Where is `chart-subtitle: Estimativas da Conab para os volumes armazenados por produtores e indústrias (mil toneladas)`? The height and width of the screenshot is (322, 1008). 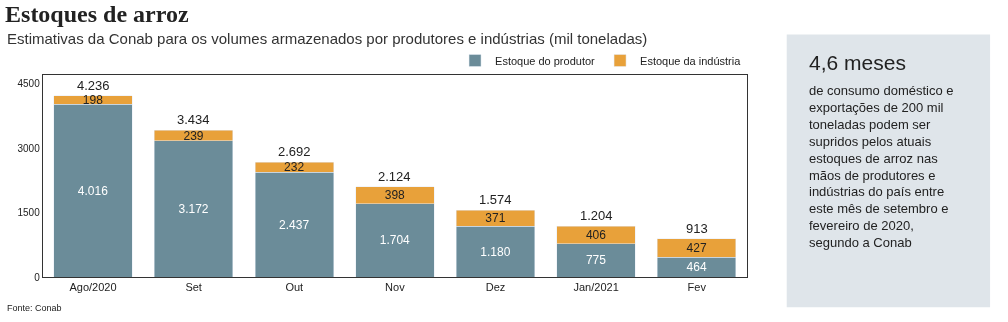
chart-subtitle: Estimativas da Conab para os volumes armazenados por produtores e indústrias (mil toneladas) is located at coordinates (327, 38).